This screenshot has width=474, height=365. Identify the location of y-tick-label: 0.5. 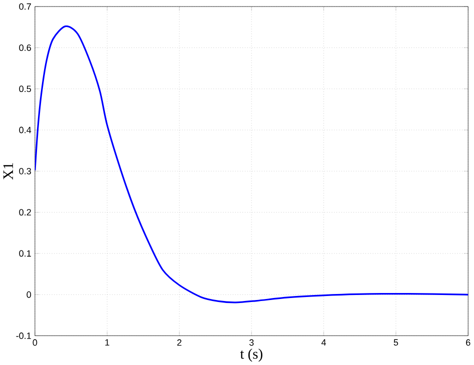
(25, 89).